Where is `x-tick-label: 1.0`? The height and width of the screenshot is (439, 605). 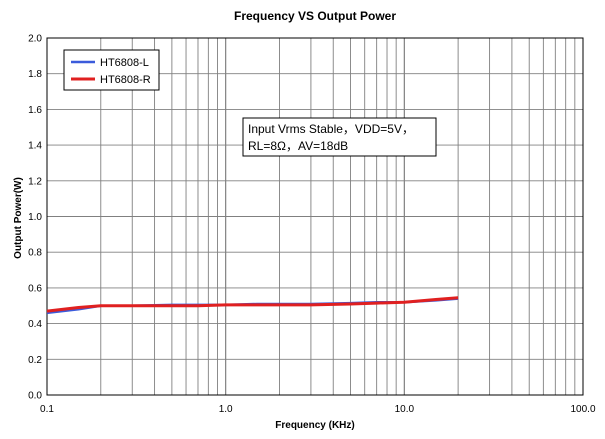
x-tick-label: 1.0 is located at coordinates (226, 409).